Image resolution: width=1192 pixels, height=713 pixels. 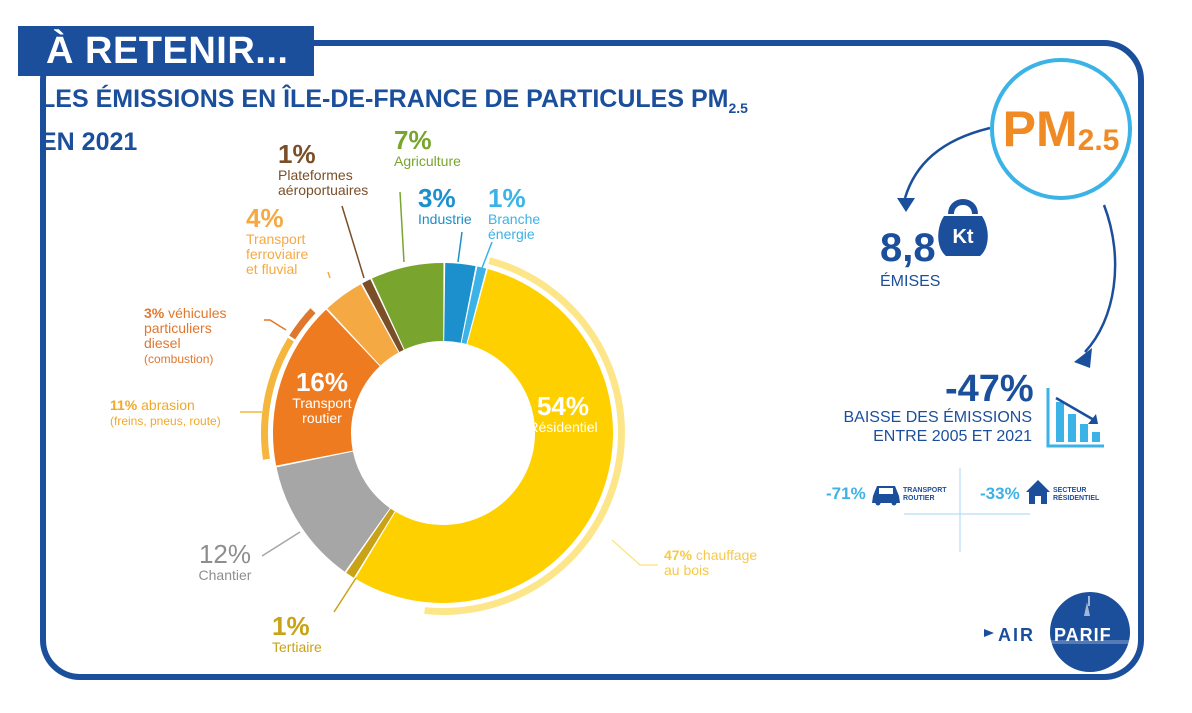 I want to click on pct-ferro: 4%, so click(x=265, y=218).